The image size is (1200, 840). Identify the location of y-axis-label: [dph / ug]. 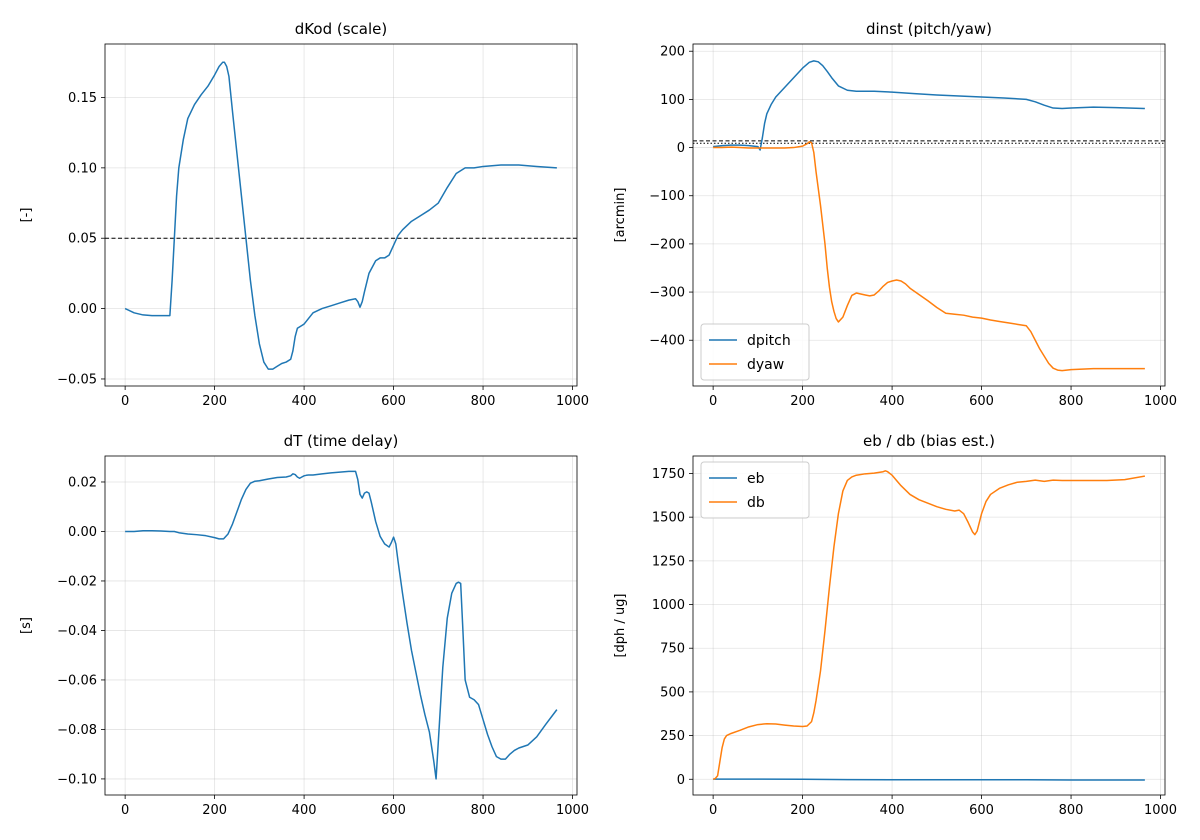
(620, 625).